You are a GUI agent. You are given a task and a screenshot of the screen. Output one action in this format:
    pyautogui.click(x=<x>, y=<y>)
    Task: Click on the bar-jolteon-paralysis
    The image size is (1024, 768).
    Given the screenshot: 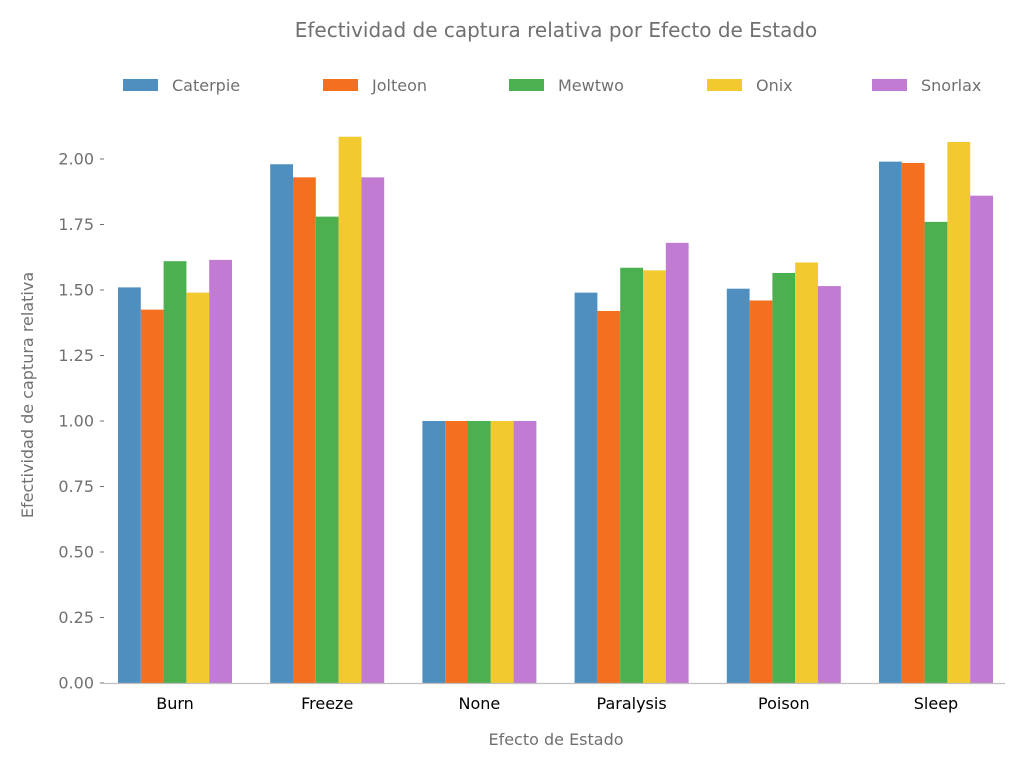 What is the action you would take?
    pyautogui.click(x=609, y=496)
    